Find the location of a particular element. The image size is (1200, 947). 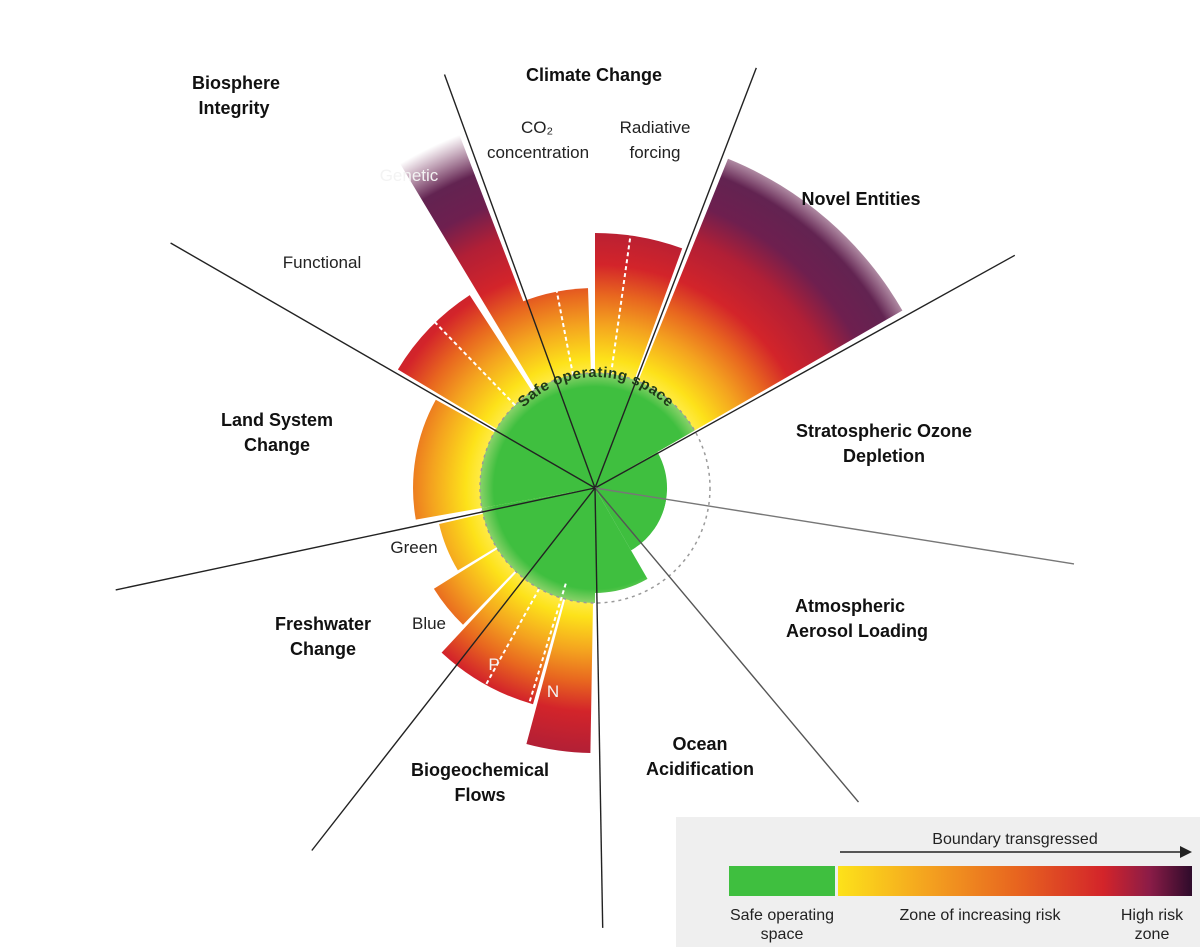

freshwater-title-line1: Freshwater is located at coordinates (323, 624).